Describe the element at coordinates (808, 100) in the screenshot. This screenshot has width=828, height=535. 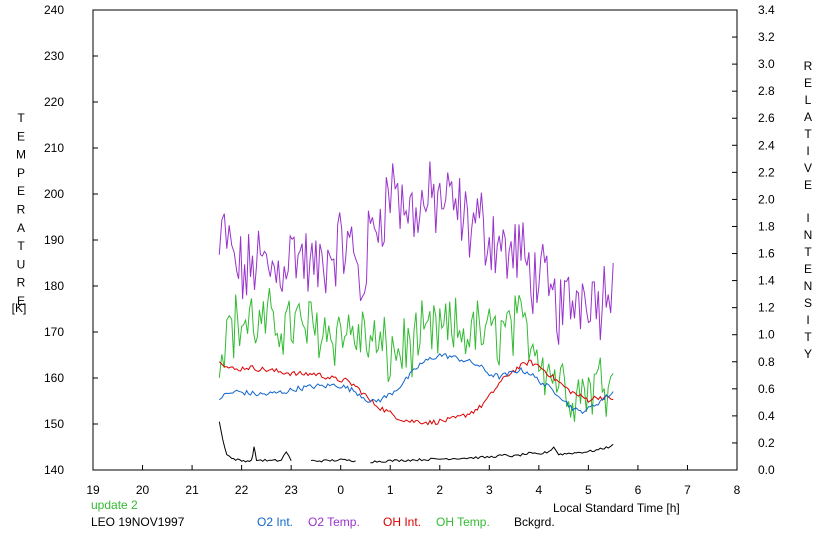
I see `right-axis-label-letter: L` at that location.